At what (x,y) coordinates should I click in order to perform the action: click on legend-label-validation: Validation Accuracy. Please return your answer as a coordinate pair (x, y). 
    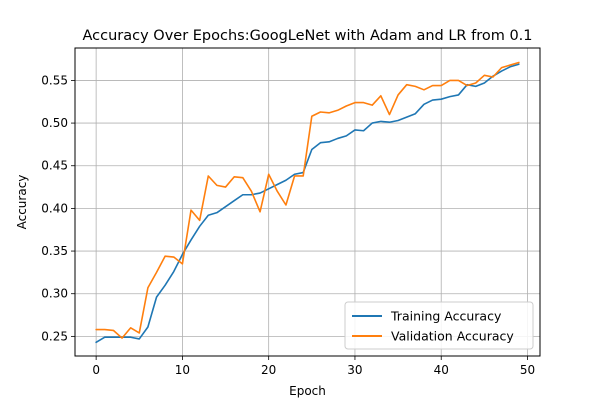
    Looking at the image, I should click on (452, 336).